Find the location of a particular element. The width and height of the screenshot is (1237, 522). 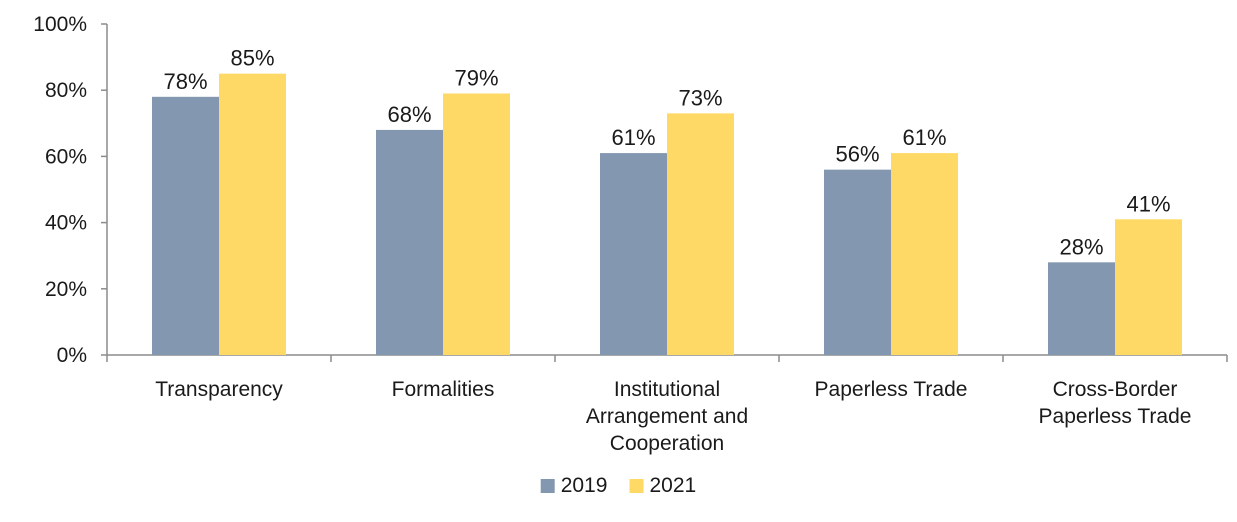

category-label-3: Paperless Trade is located at coordinates (891, 389).